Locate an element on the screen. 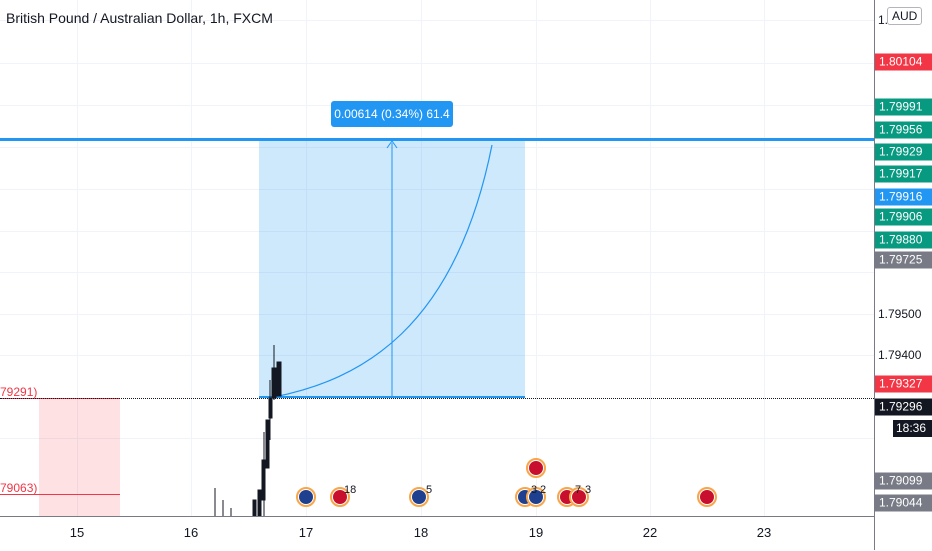 This screenshot has width=932, height=551. time-tick: 15 is located at coordinates (77, 532).